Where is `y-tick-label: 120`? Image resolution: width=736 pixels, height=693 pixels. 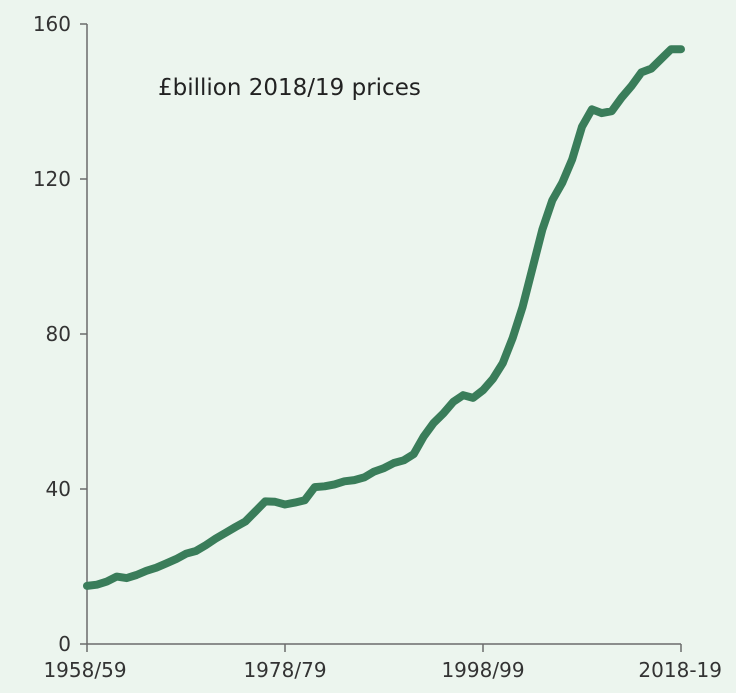 y-tick-label: 120 is located at coordinates (52, 179).